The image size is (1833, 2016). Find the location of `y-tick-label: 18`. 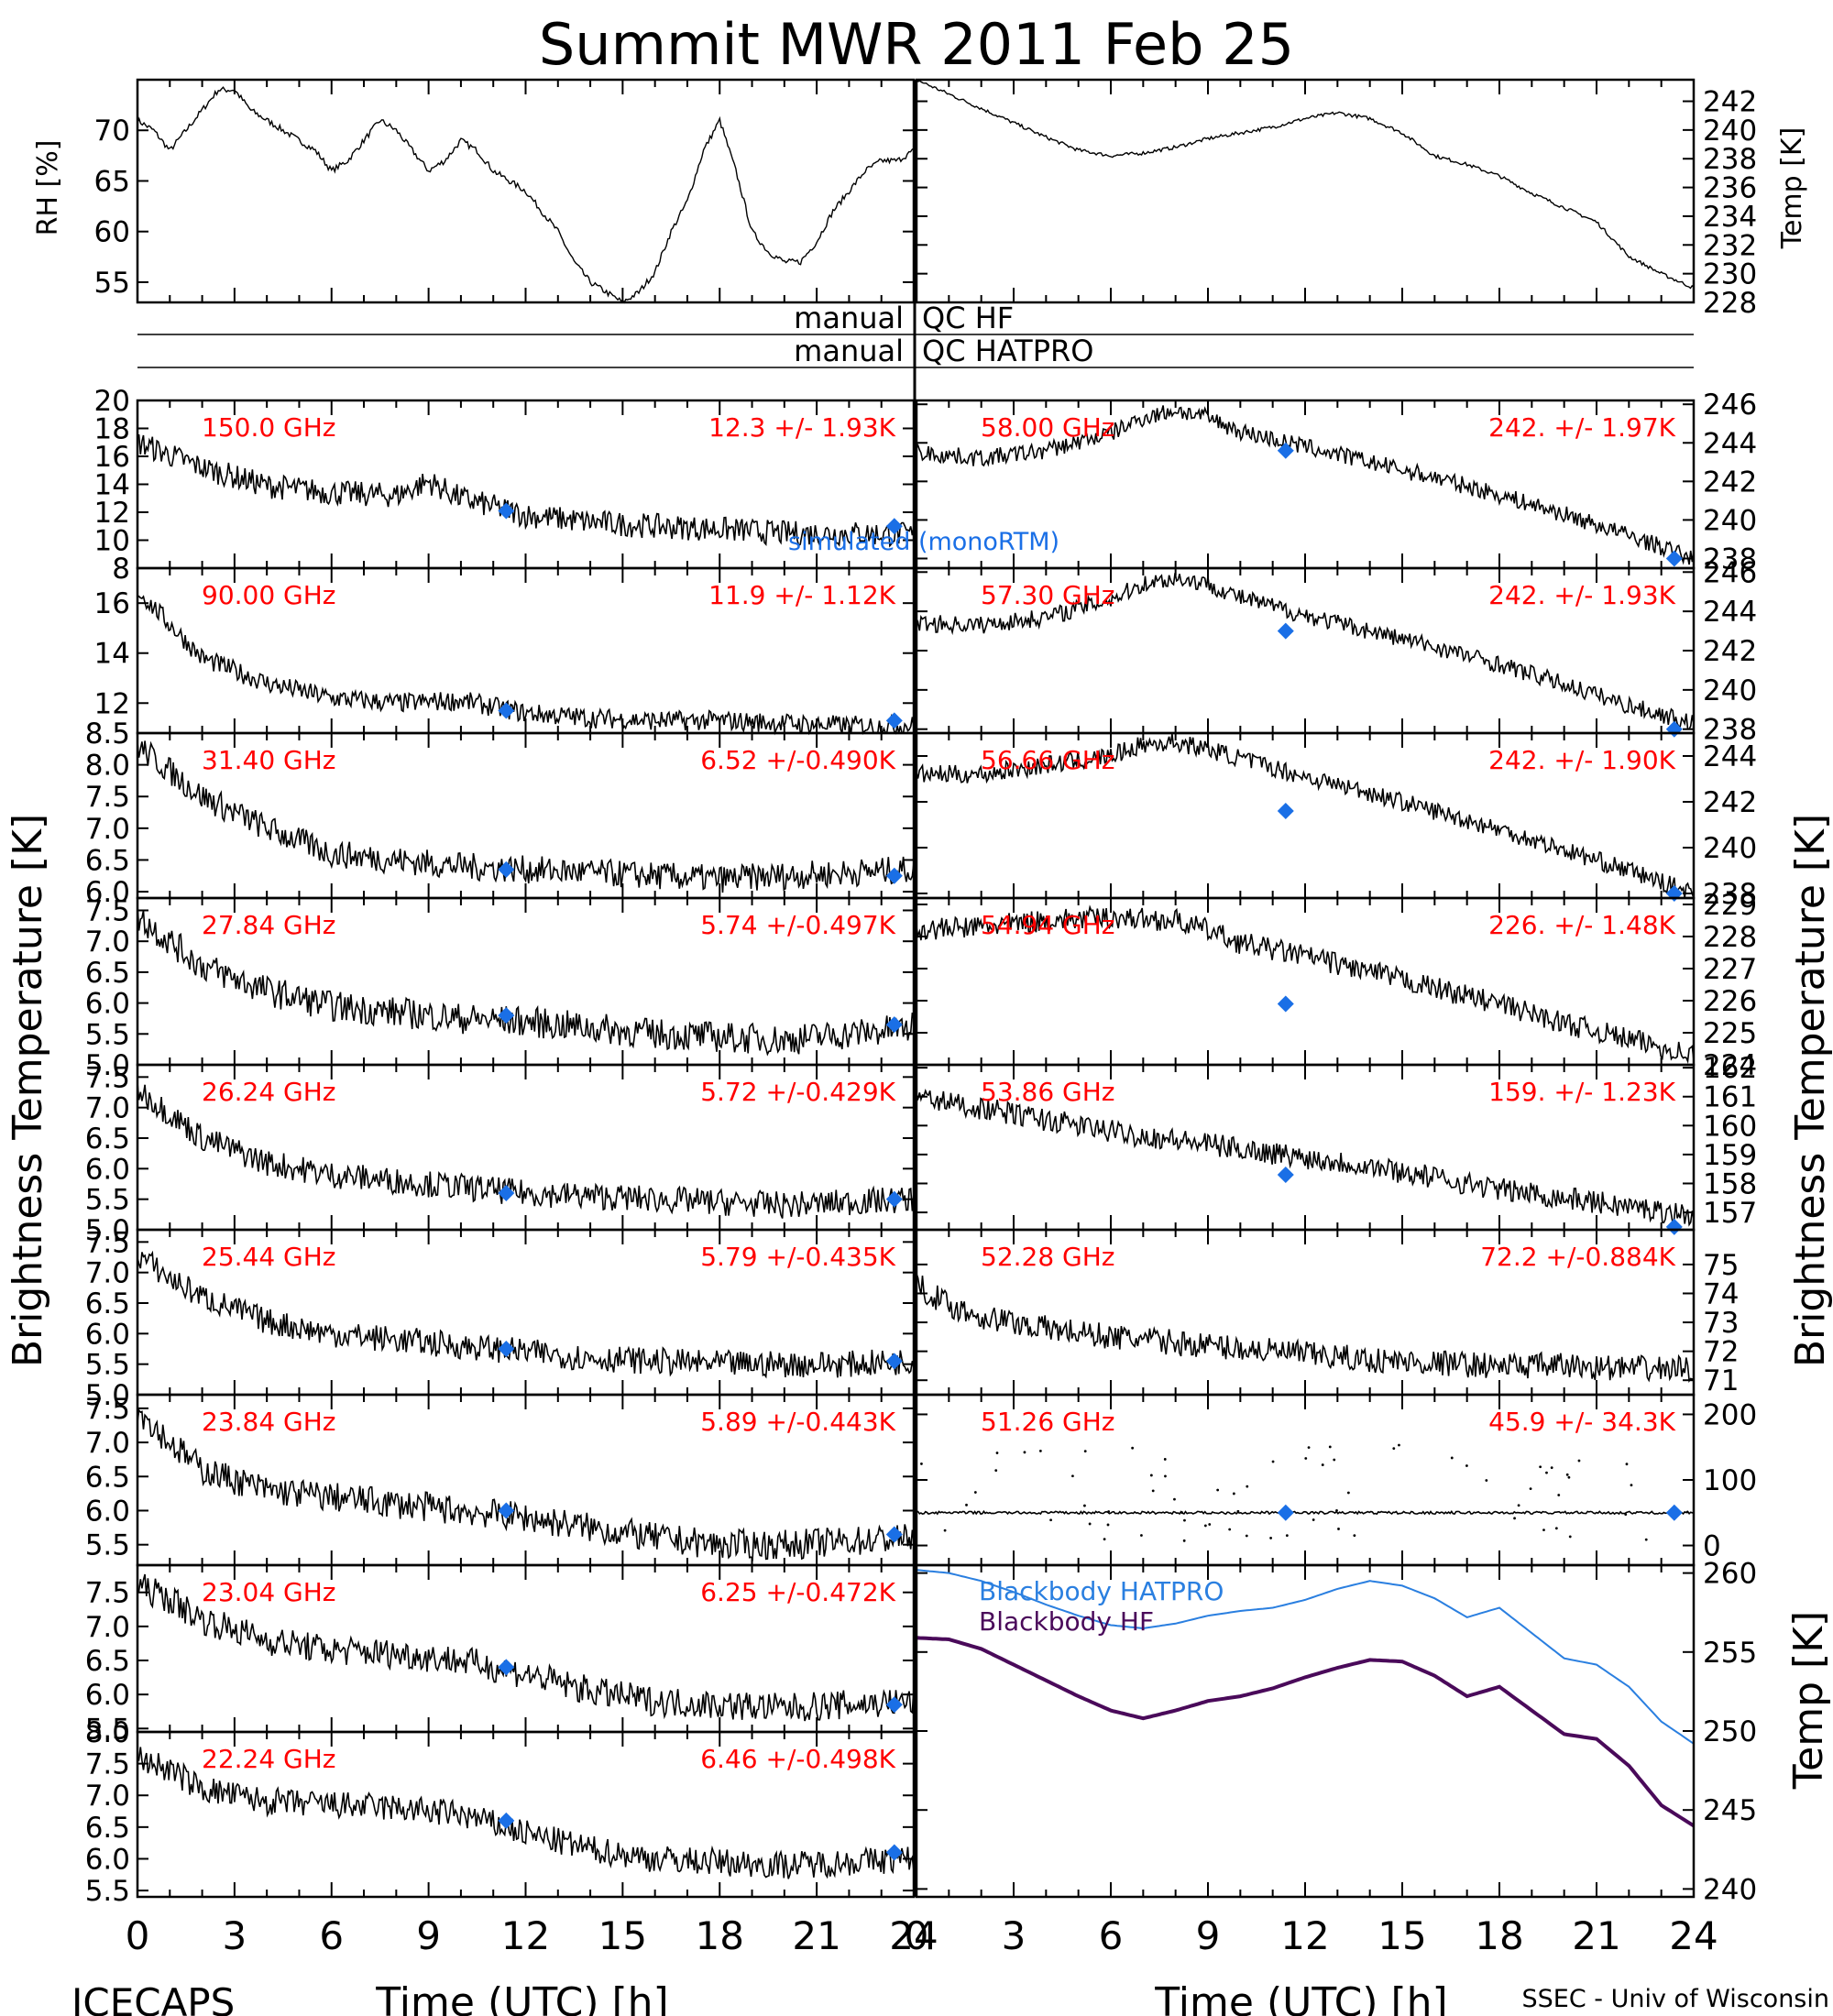

y-tick-label: 18 is located at coordinates (112, 429).